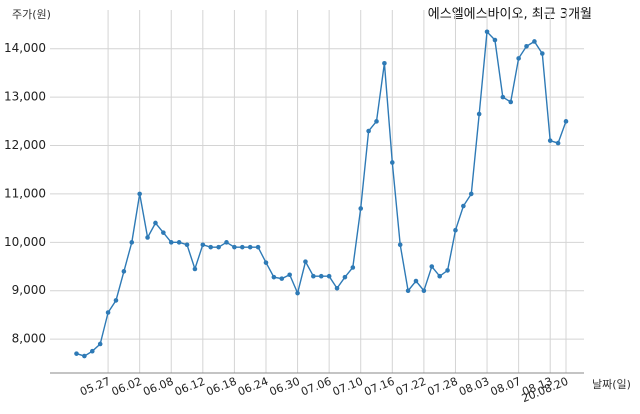  Describe the element at coordinates (158, 387) in the screenshot. I see `x-tick-label: 06.08` at that location.